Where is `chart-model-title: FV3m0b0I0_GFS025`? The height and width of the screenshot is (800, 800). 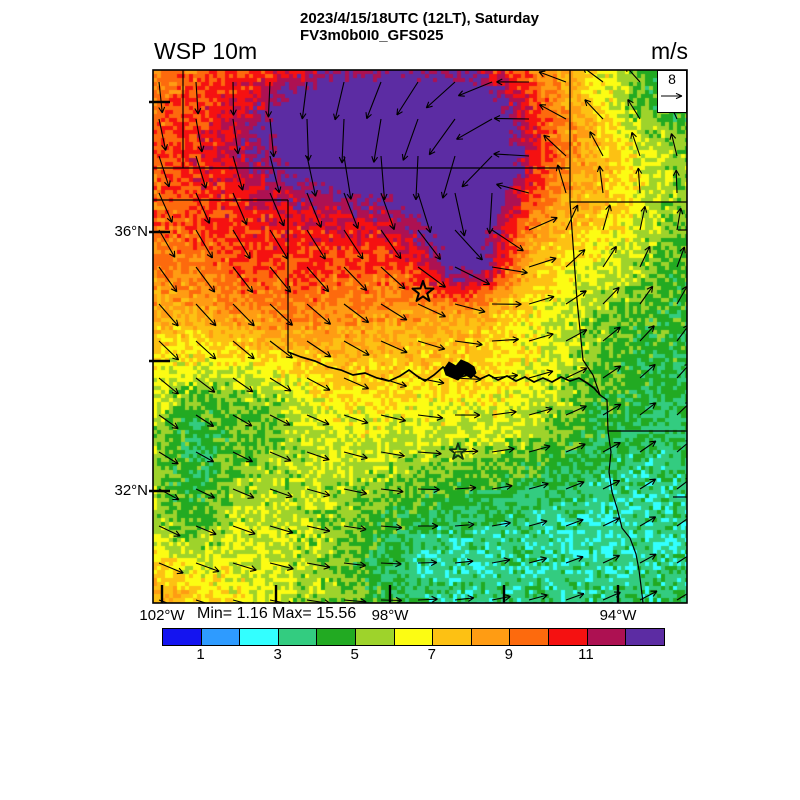
chart-model-title: FV3m0b0I0_GFS025 is located at coordinates (372, 35).